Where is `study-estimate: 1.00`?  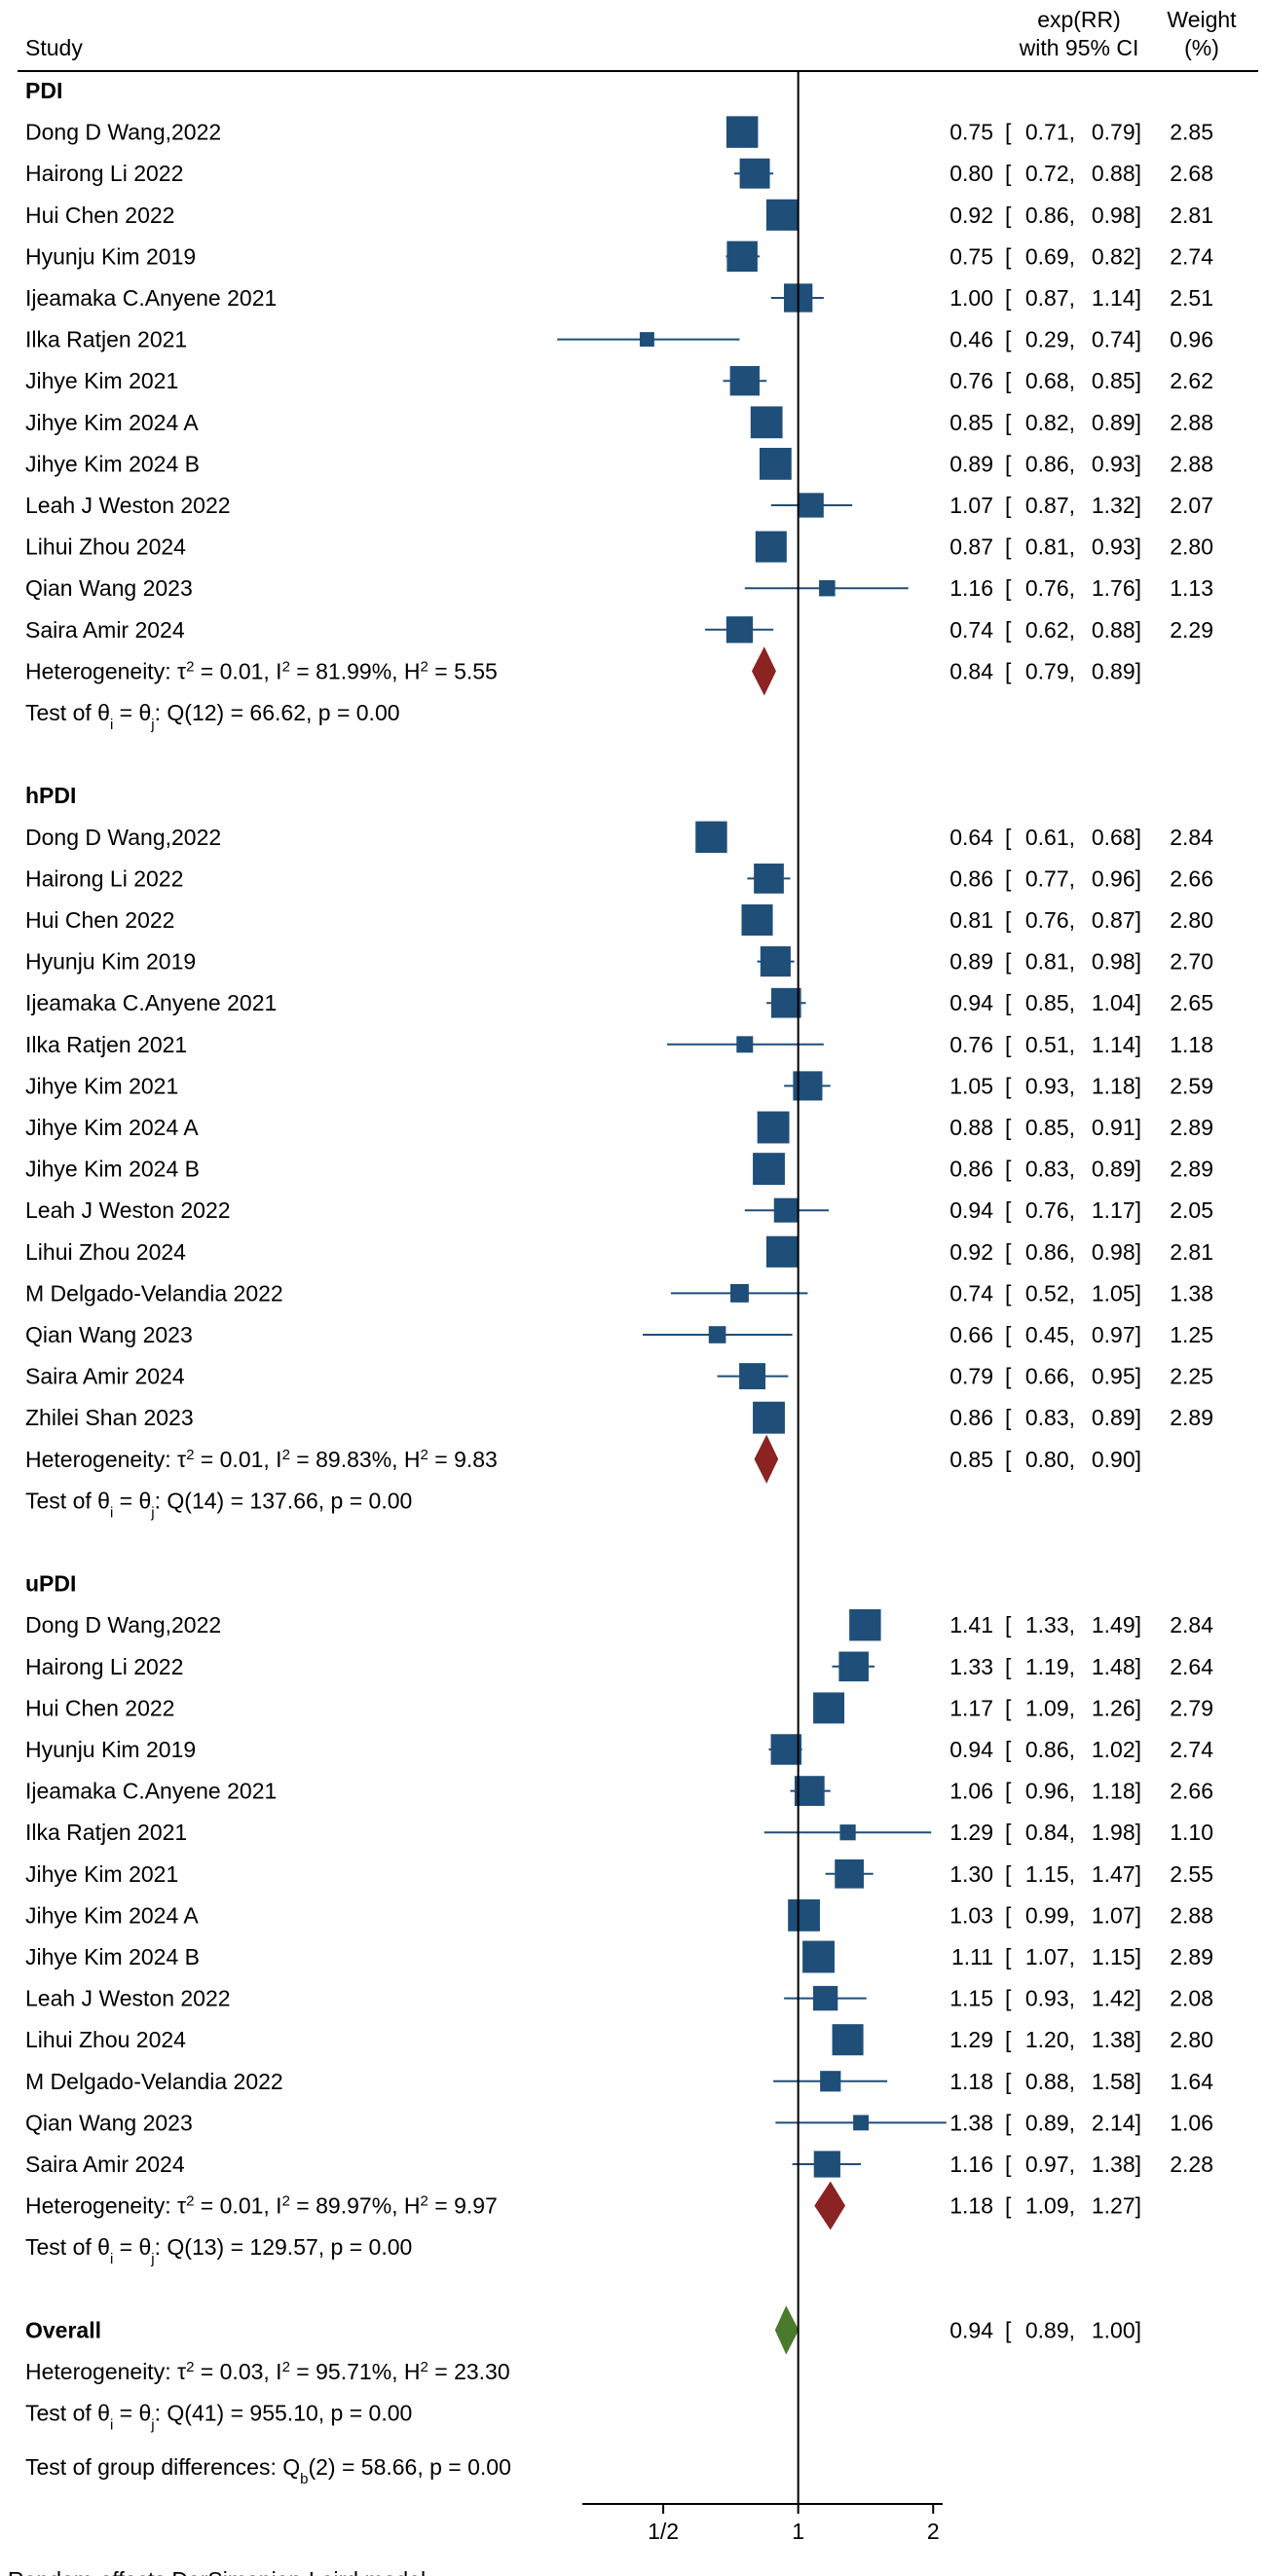 study-estimate: 1.00 is located at coordinates (971, 298).